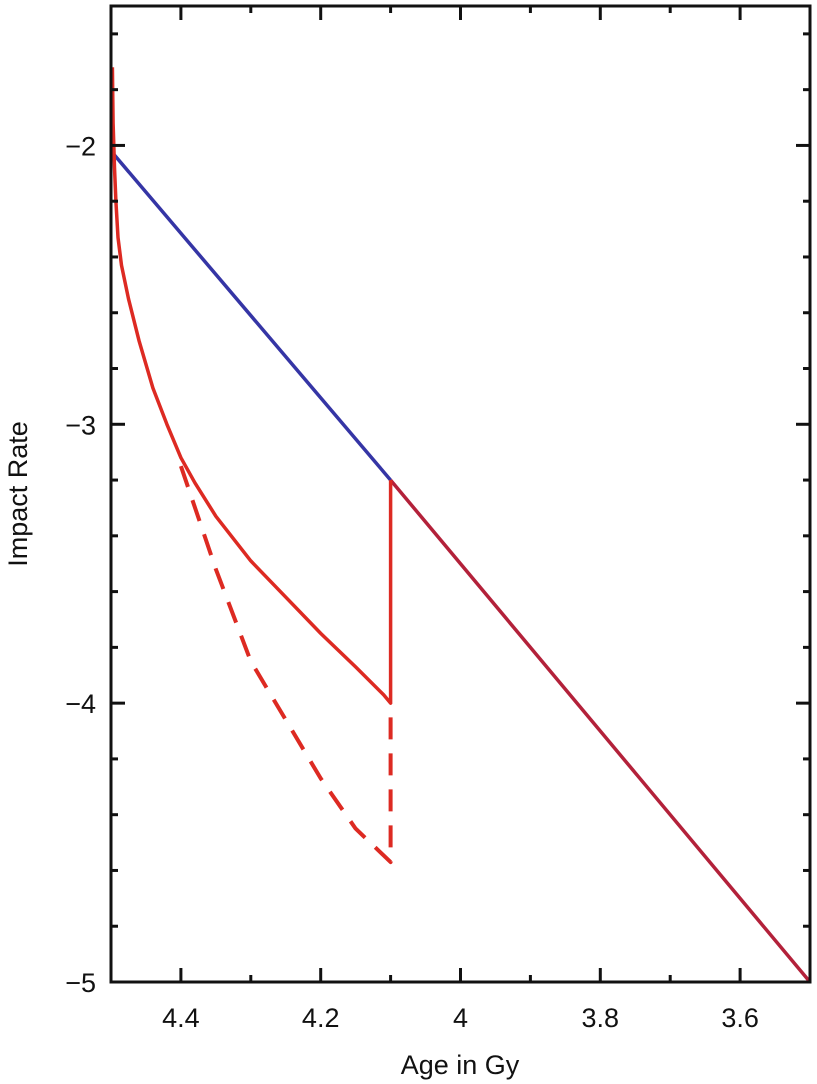  What do you see at coordinates (80, 704) in the screenshot?
I see `y-tick-label: −4` at bounding box center [80, 704].